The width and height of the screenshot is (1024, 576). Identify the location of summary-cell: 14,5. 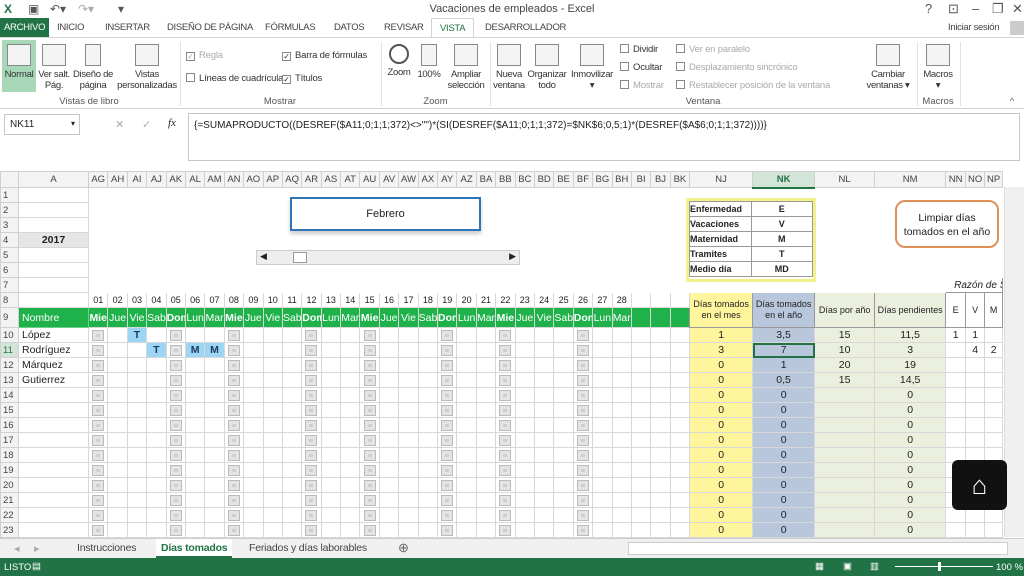
(910, 380).